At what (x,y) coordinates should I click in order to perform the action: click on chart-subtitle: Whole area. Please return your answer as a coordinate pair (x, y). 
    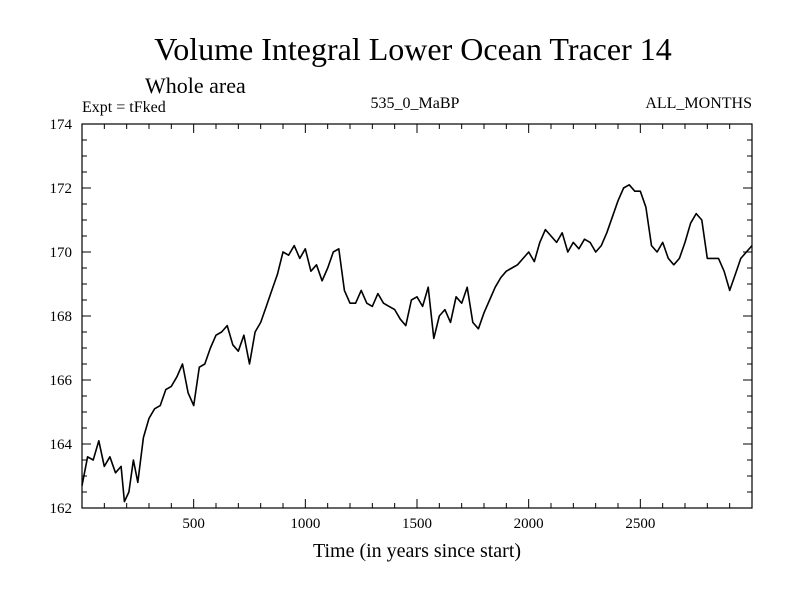
    Looking at the image, I should click on (195, 85).